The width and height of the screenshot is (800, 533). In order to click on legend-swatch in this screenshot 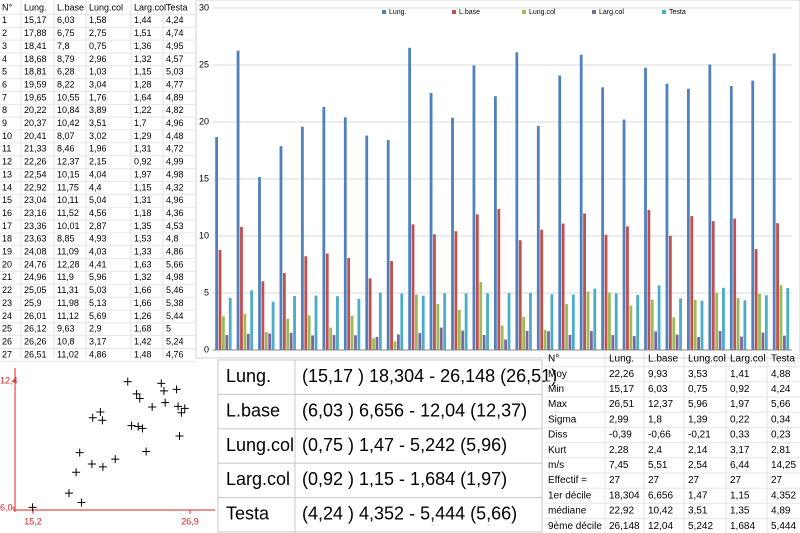, I will do `click(664, 12)`.